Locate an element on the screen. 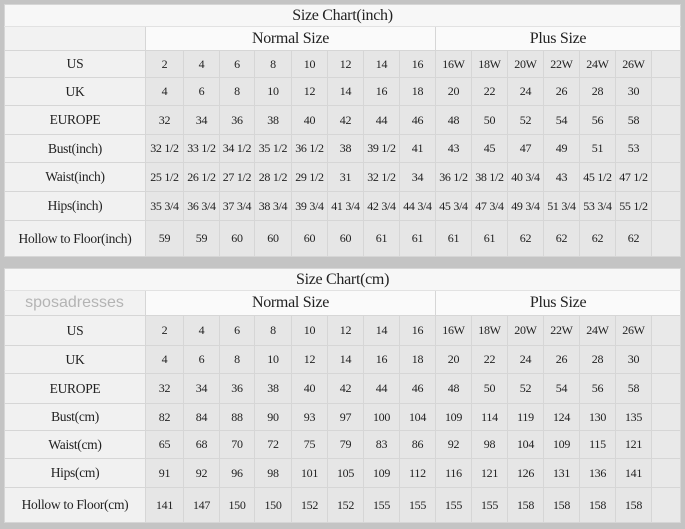 Image resolution: width=685 pixels, height=529 pixels. table-cell: 20 is located at coordinates (453, 359).